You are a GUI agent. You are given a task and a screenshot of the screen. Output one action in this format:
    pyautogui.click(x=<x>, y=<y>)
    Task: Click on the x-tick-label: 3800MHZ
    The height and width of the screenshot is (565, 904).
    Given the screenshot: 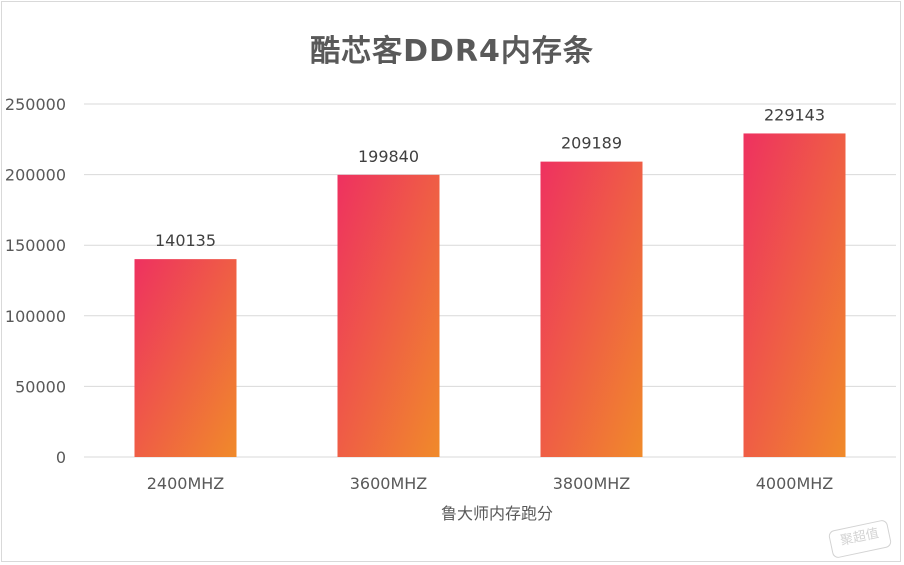 What is the action you would take?
    pyautogui.click(x=592, y=483)
    